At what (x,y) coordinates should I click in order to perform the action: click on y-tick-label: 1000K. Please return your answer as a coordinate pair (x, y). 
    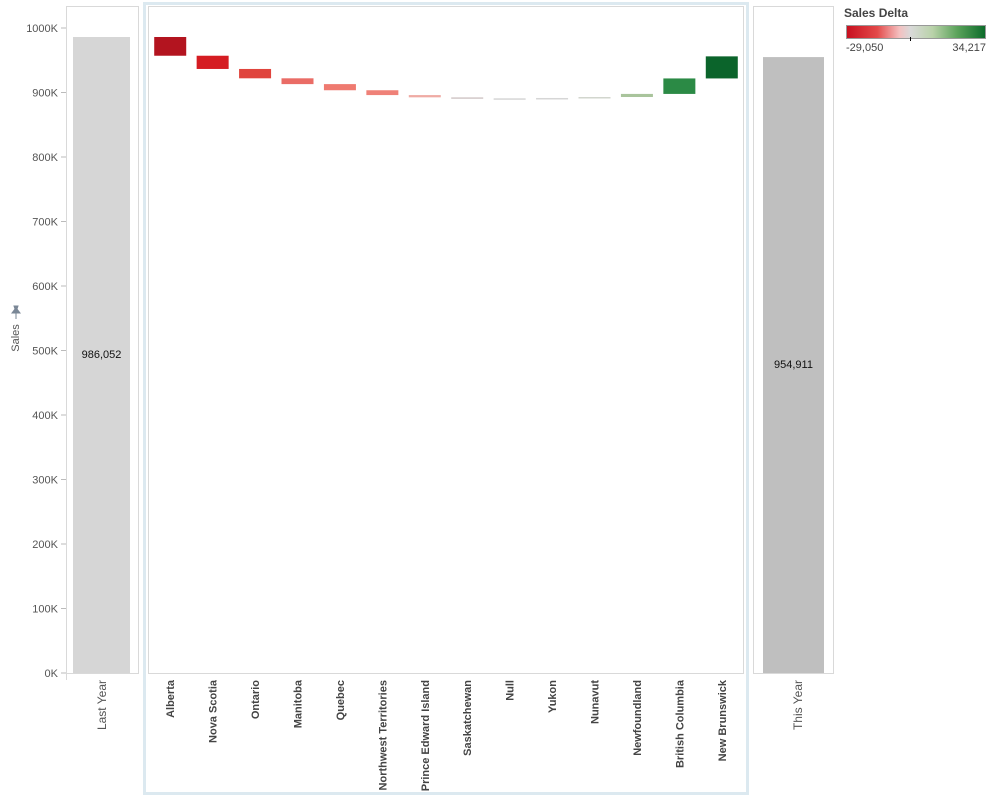
    Looking at the image, I should click on (42, 29).